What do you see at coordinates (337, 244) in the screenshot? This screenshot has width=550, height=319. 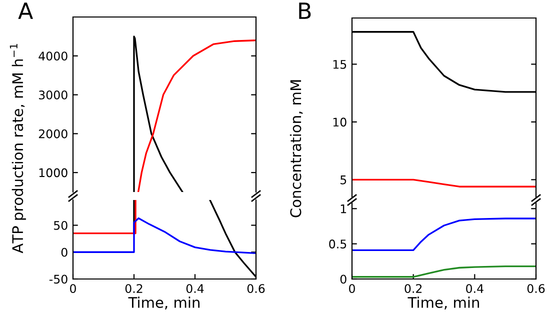 I see `y-tick-label: 0.5` at bounding box center [337, 244].